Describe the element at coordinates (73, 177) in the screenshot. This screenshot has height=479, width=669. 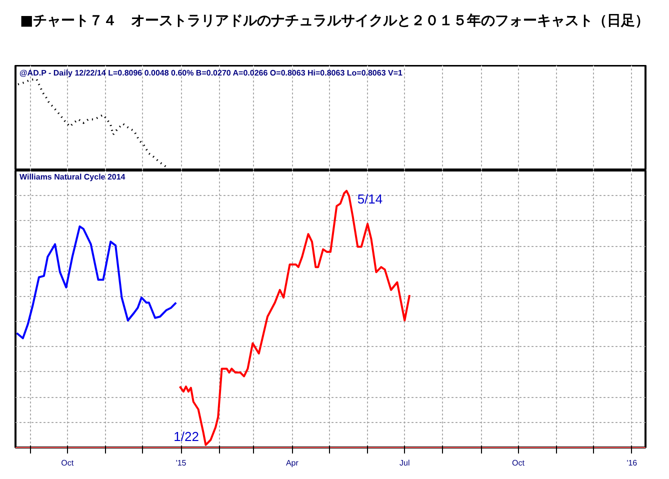
I see `chart-title: Williams Natural Cycle 2014` at that location.